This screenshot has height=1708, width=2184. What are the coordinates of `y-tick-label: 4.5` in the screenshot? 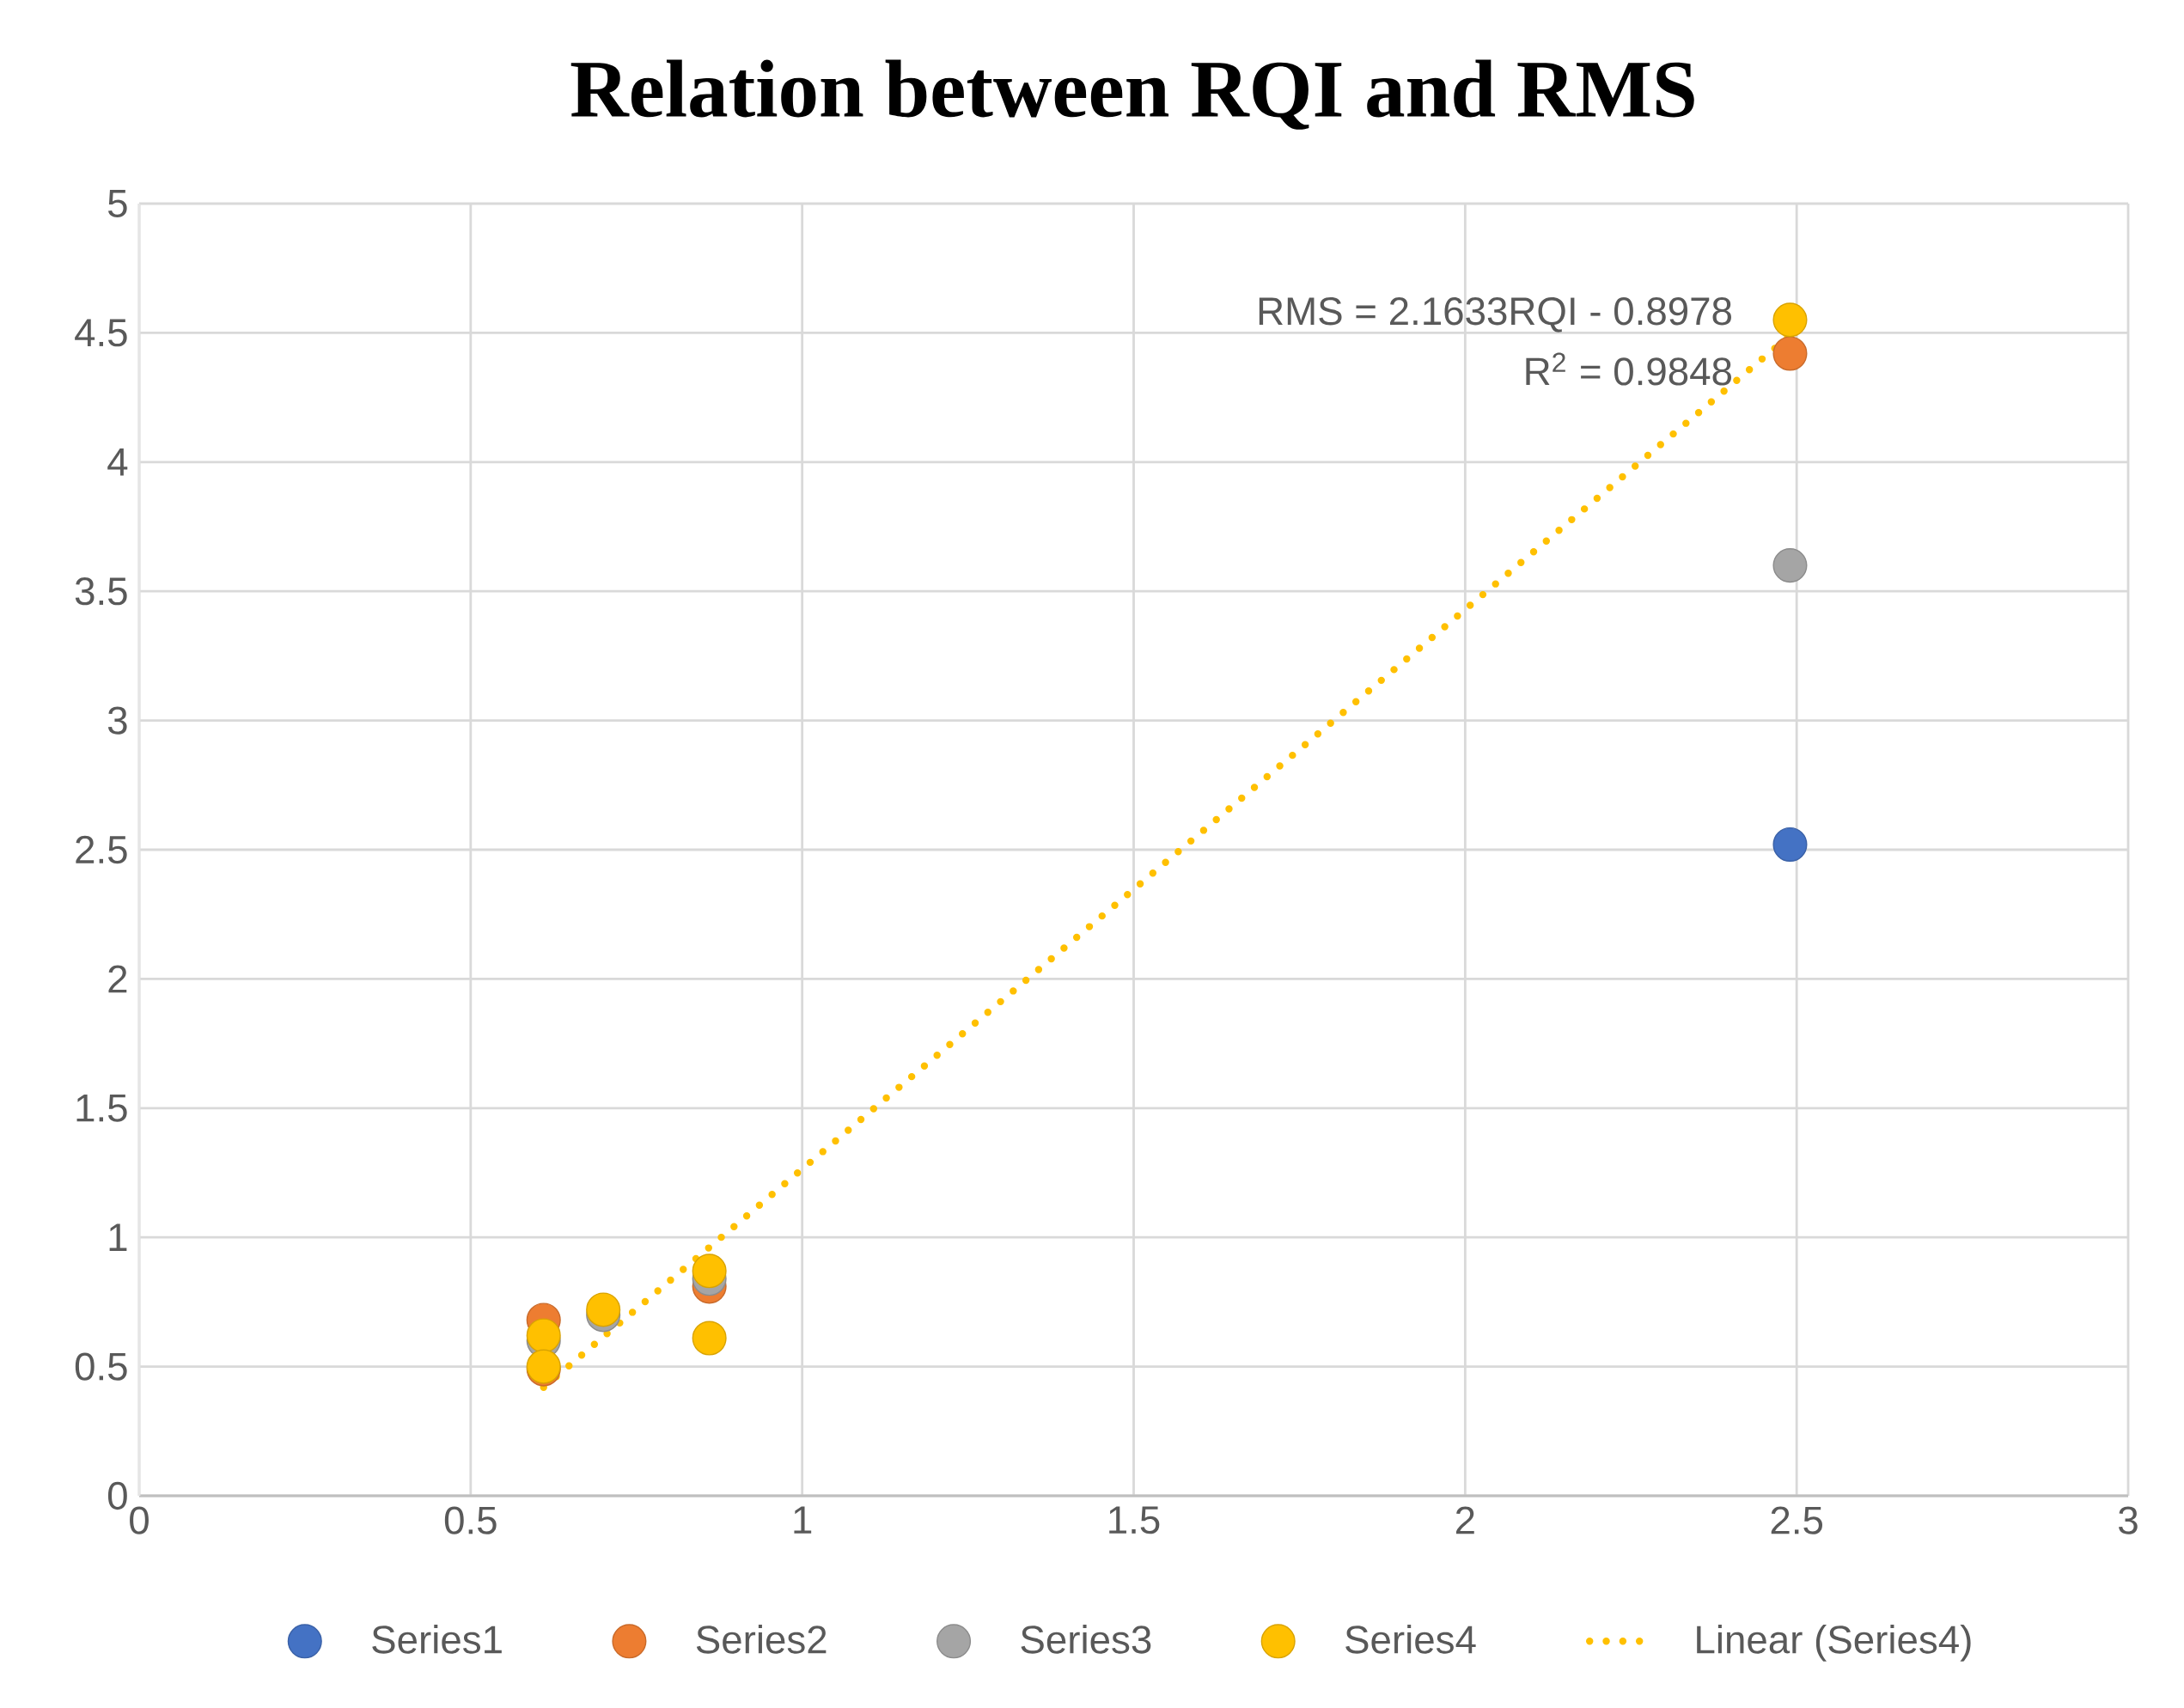 It's located at (101, 333).